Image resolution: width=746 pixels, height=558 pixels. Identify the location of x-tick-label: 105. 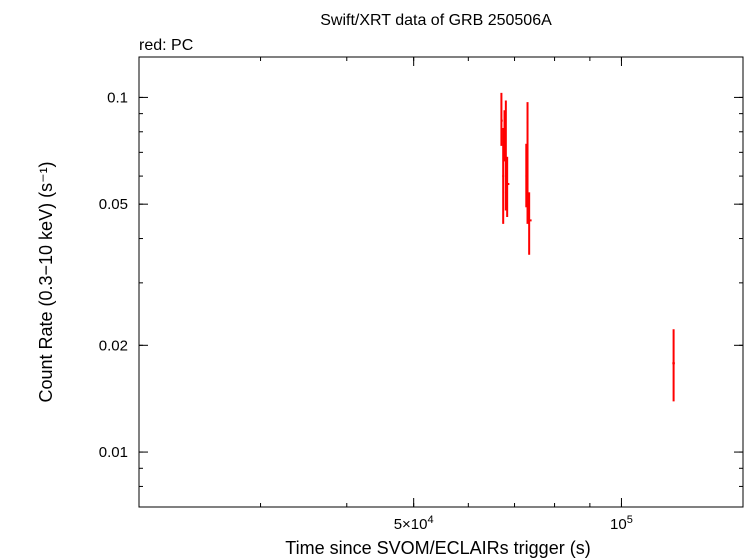
(621, 523).